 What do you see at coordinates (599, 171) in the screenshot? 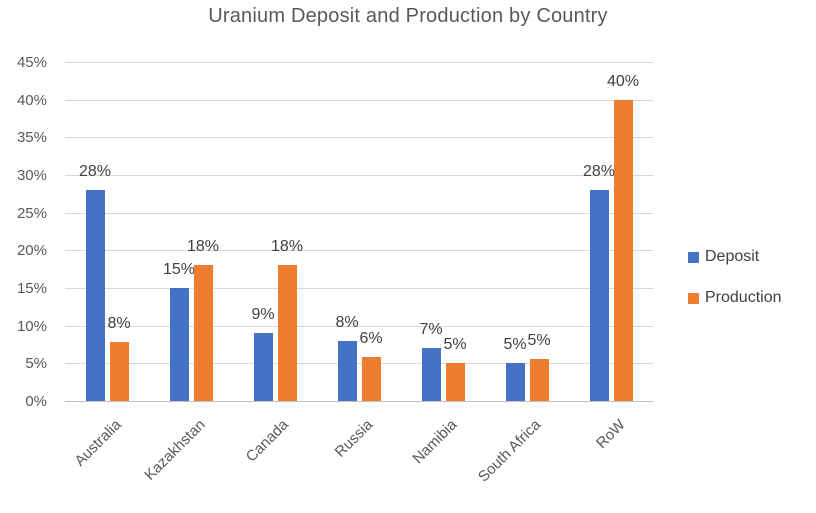
I see `data-label-deposit-row: 28%` at bounding box center [599, 171].